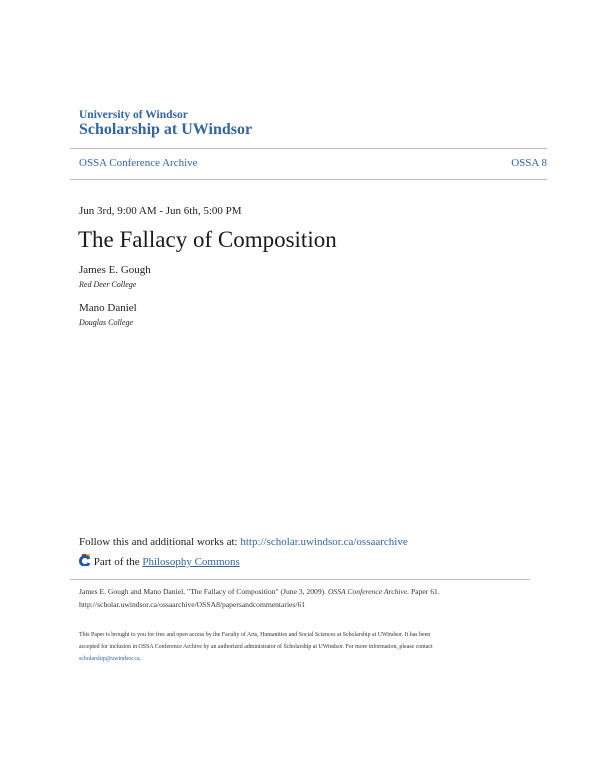 This screenshot has height=776, width=600. I want to click on contact-email-link: scholarship@uwindsor.ca, so click(109, 659).